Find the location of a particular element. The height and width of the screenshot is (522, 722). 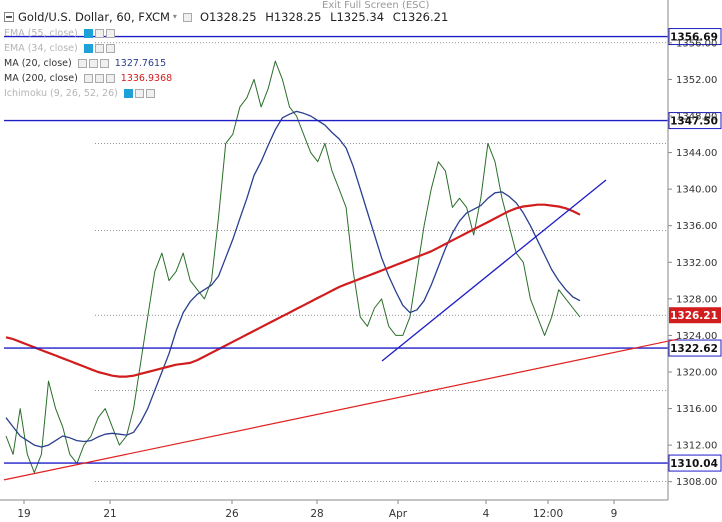

last-price-box is located at coordinates (695, 315).